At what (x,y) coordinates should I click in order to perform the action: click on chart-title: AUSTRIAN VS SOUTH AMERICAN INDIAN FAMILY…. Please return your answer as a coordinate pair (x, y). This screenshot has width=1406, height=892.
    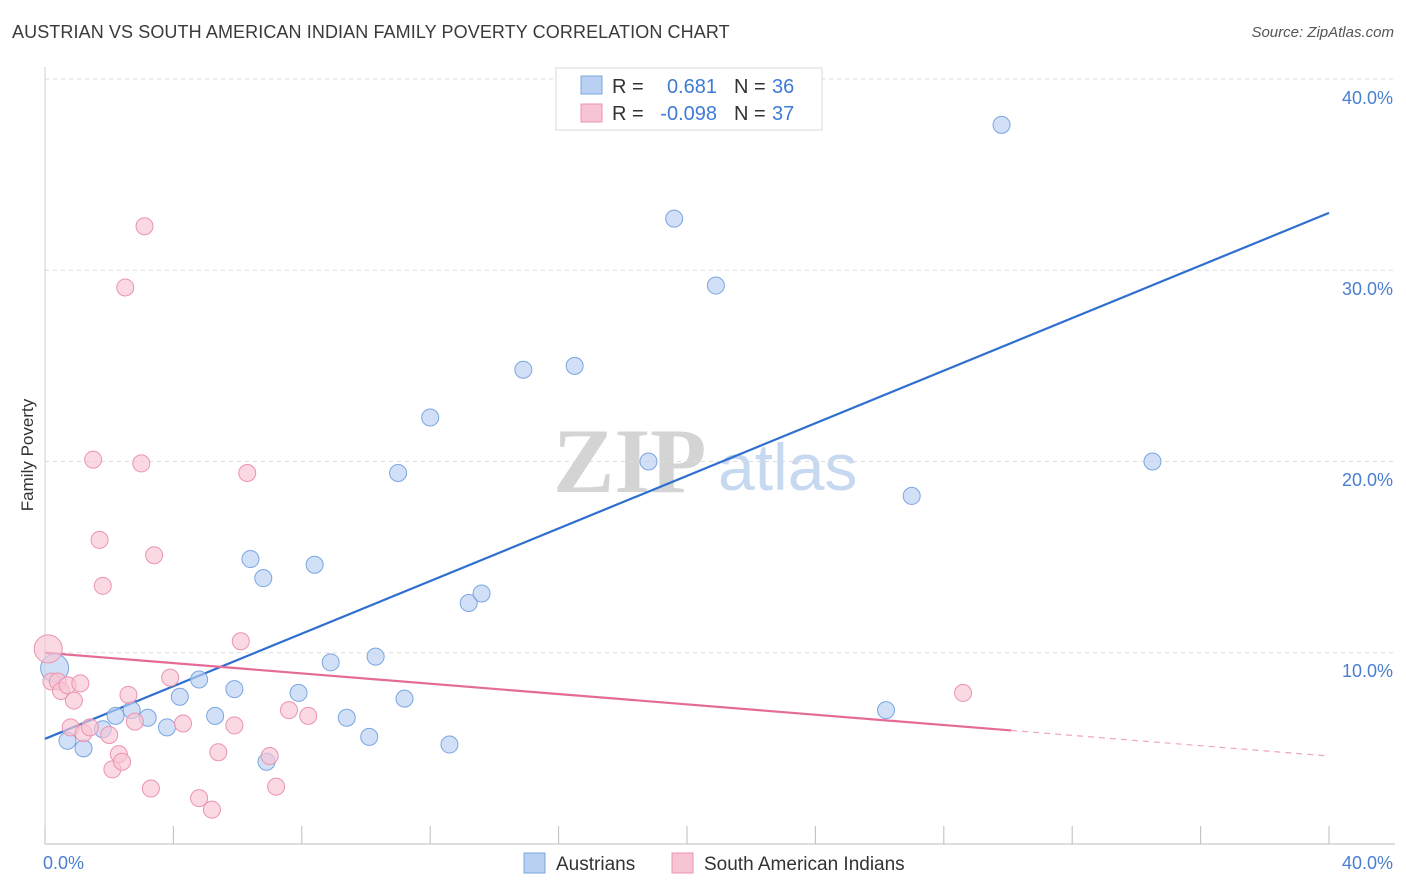
    Looking at the image, I should click on (371, 32).